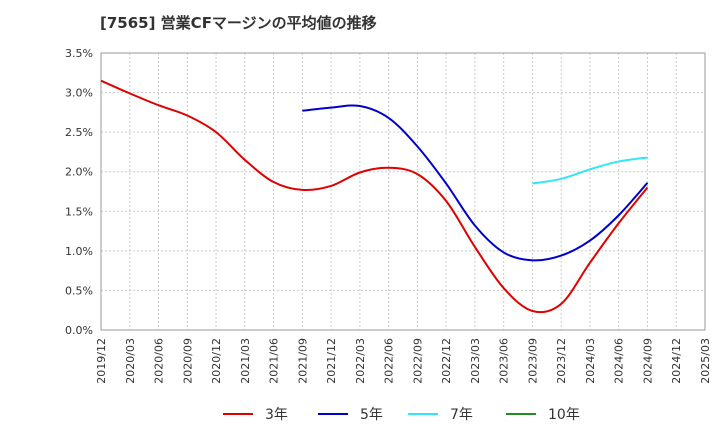  What do you see at coordinates (371, 415) in the screenshot?
I see `legend-label: 5年` at bounding box center [371, 415].